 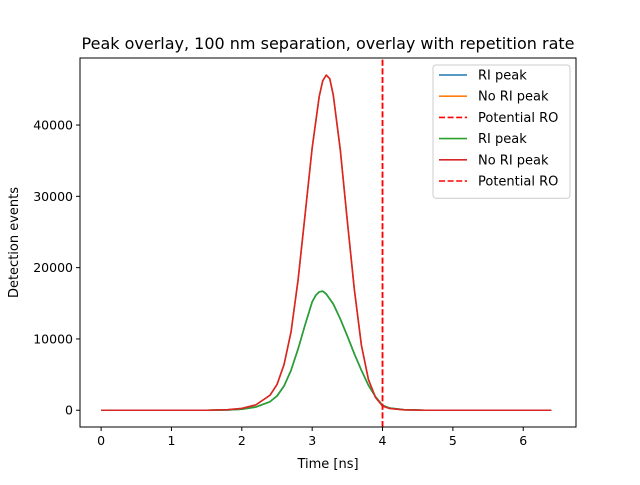 What do you see at coordinates (523, 440) in the screenshot?
I see `x-tick-label: 6` at bounding box center [523, 440].